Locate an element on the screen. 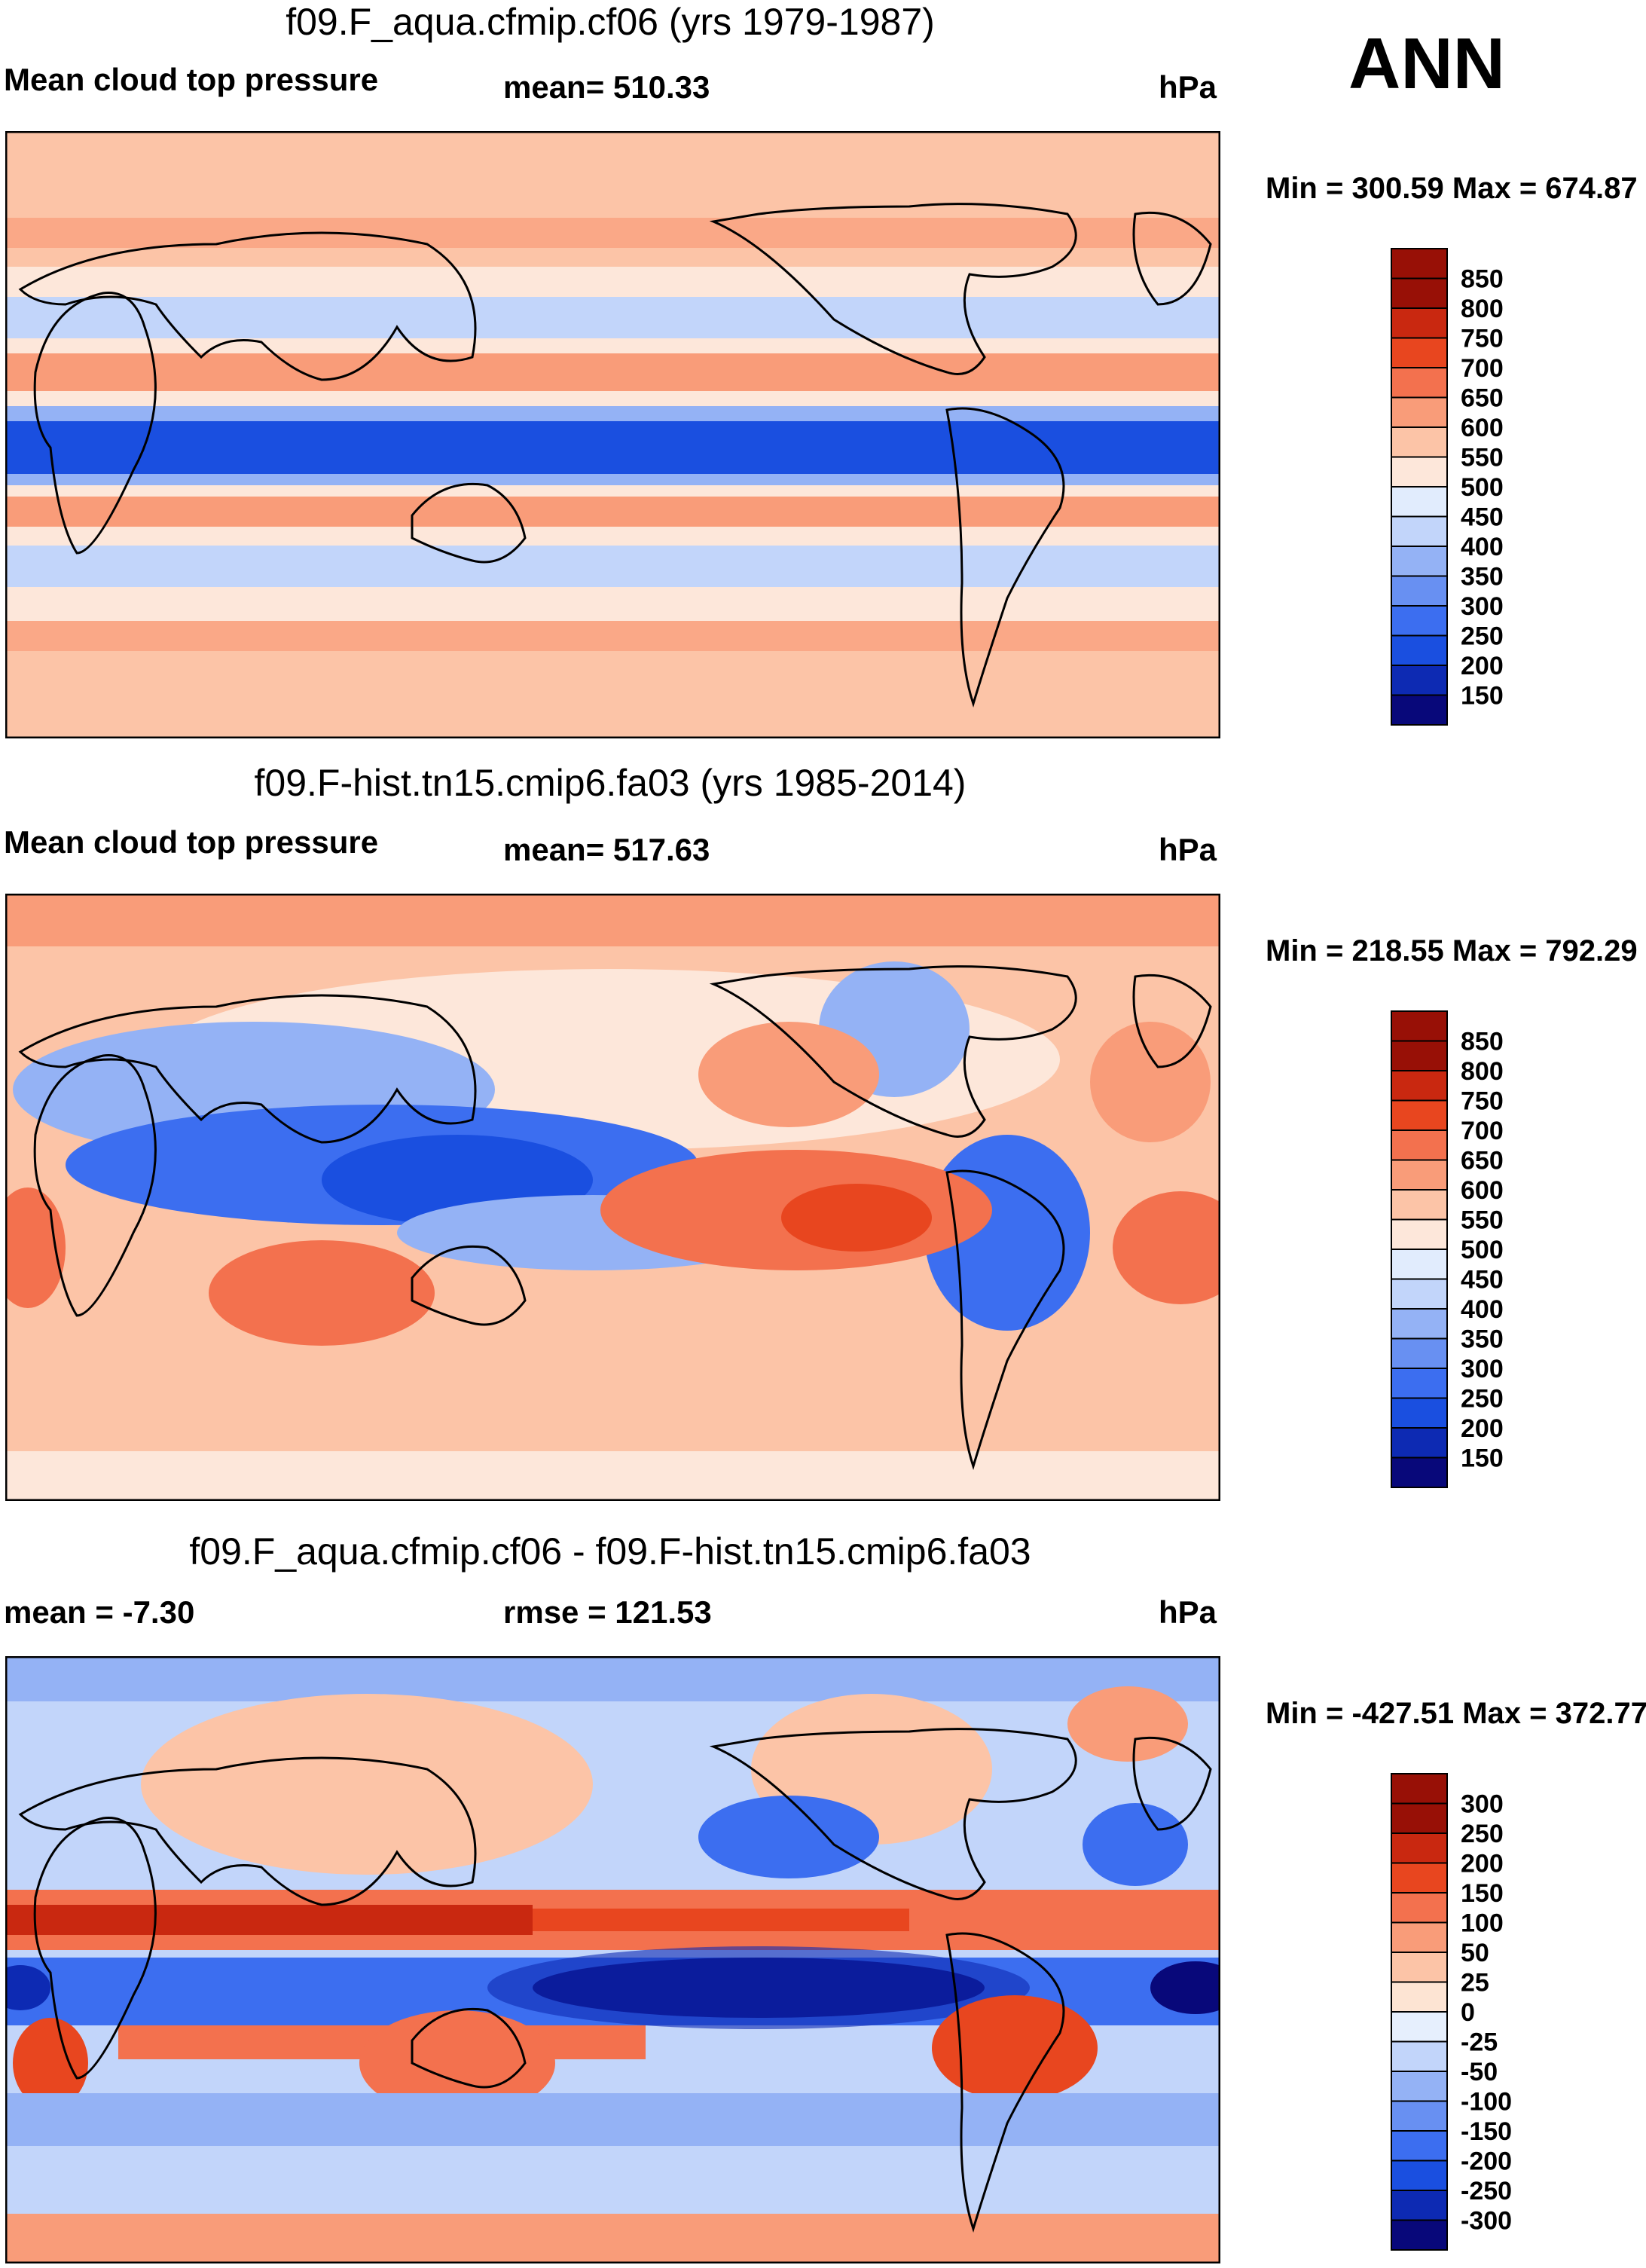 The width and height of the screenshot is (1646, 2268). panel3-pacific-eq-mid is located at coordinates (759, 1987).